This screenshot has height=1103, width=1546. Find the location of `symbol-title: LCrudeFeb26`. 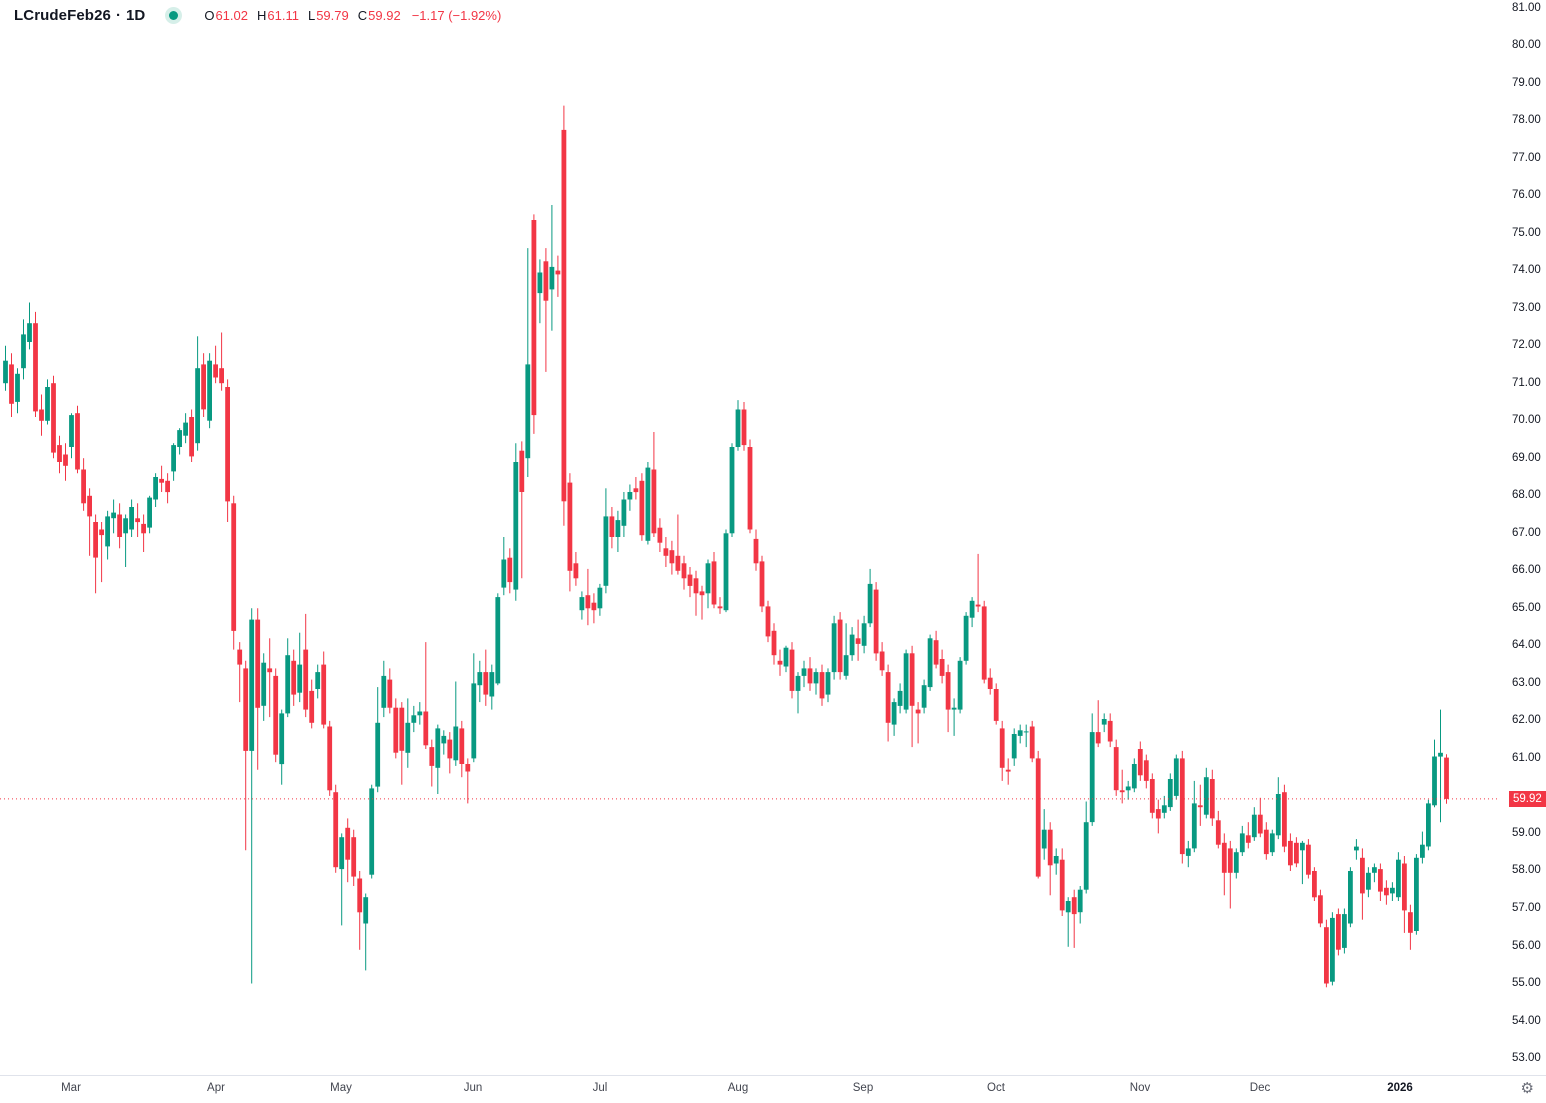

symbol-title: LCrudeFeb26 is located at coordinates (62, 15).